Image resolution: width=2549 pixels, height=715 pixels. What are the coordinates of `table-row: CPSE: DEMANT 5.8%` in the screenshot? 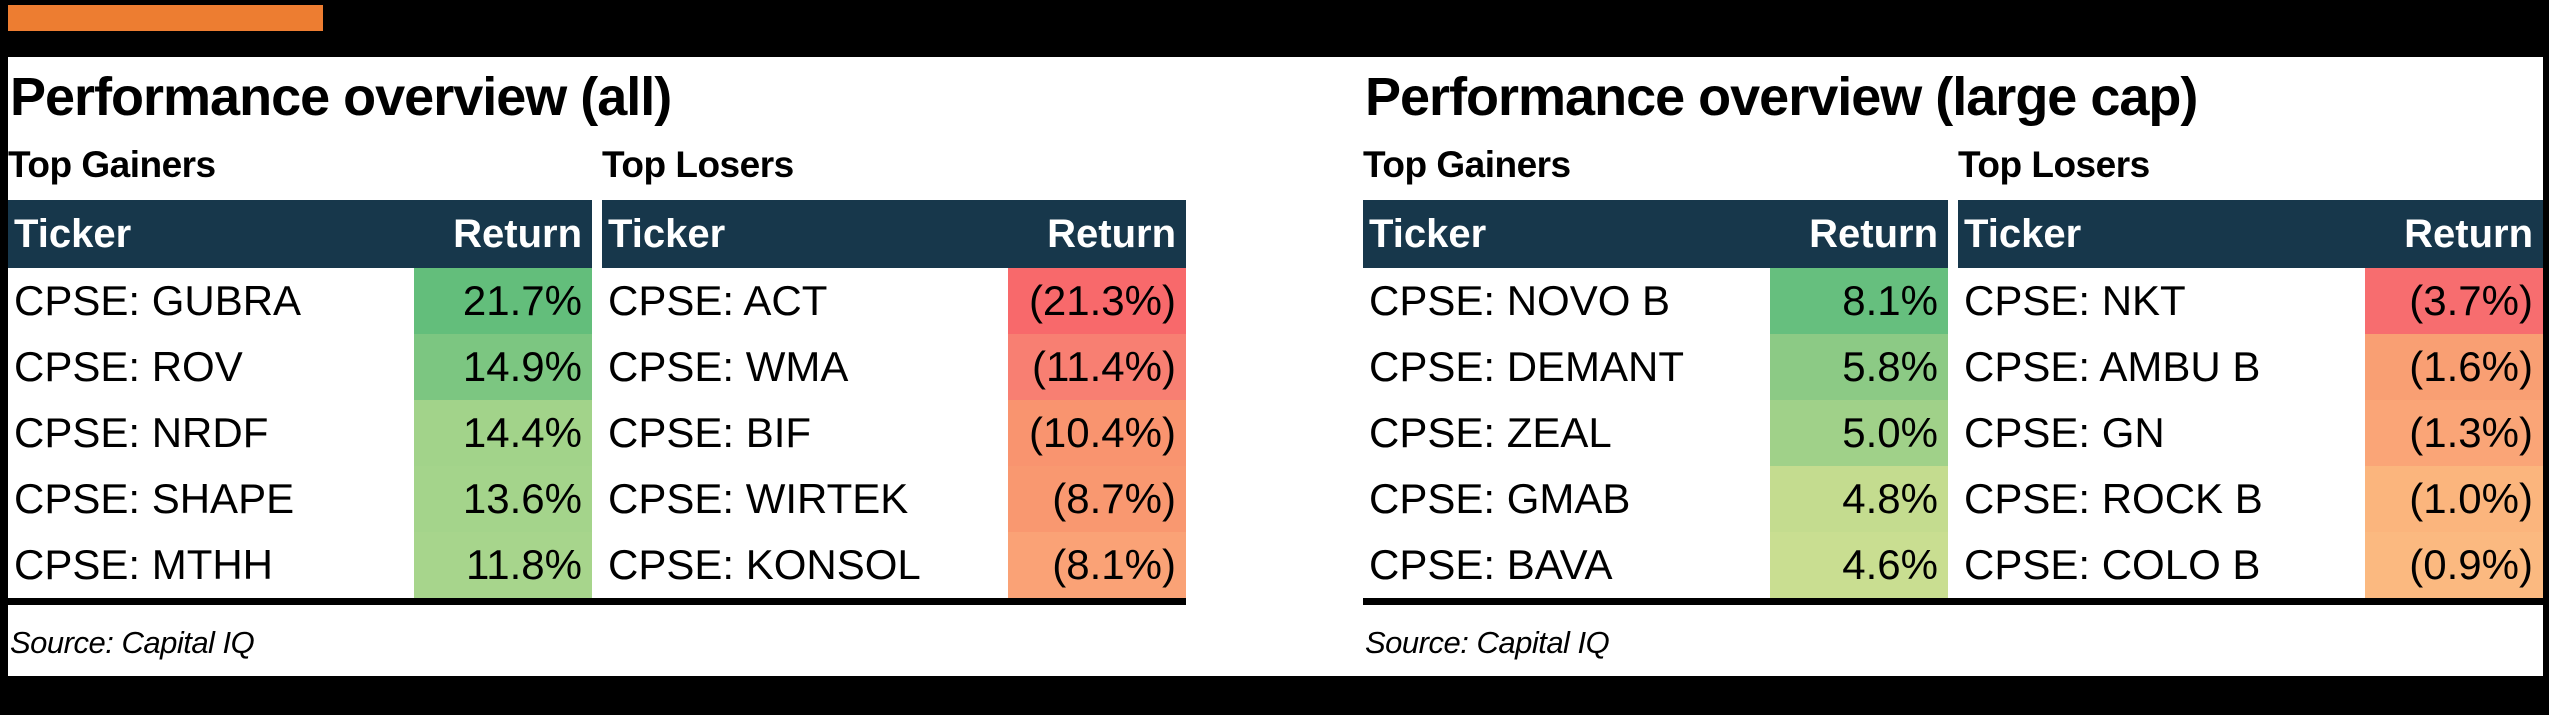 It's located at (1655, 367).